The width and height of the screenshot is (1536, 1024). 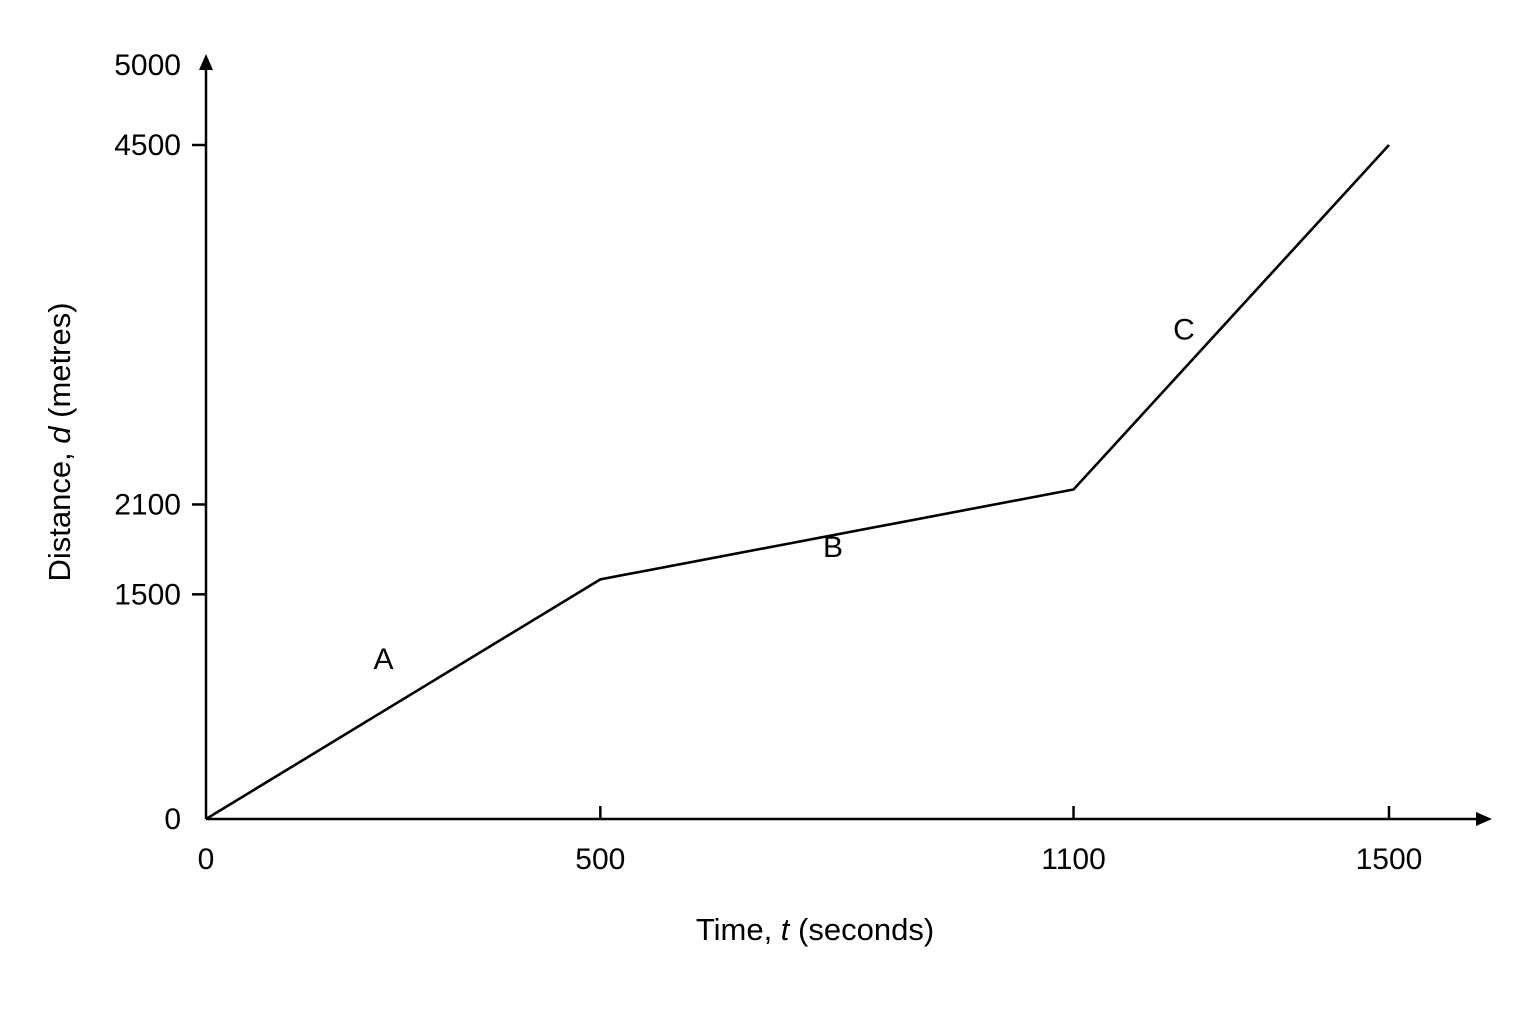 I want to click on x-tick-label: 500, so click(x=600, y=859).